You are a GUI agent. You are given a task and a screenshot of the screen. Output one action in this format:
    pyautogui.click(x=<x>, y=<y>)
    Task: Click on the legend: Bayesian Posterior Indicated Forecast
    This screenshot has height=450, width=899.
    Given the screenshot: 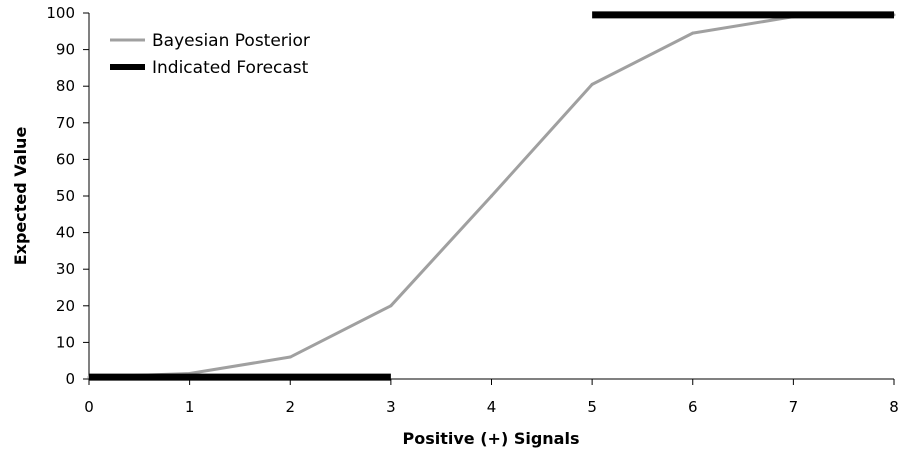 What is the action you would take?
    pyautogui.click(x=210, y=54)
    